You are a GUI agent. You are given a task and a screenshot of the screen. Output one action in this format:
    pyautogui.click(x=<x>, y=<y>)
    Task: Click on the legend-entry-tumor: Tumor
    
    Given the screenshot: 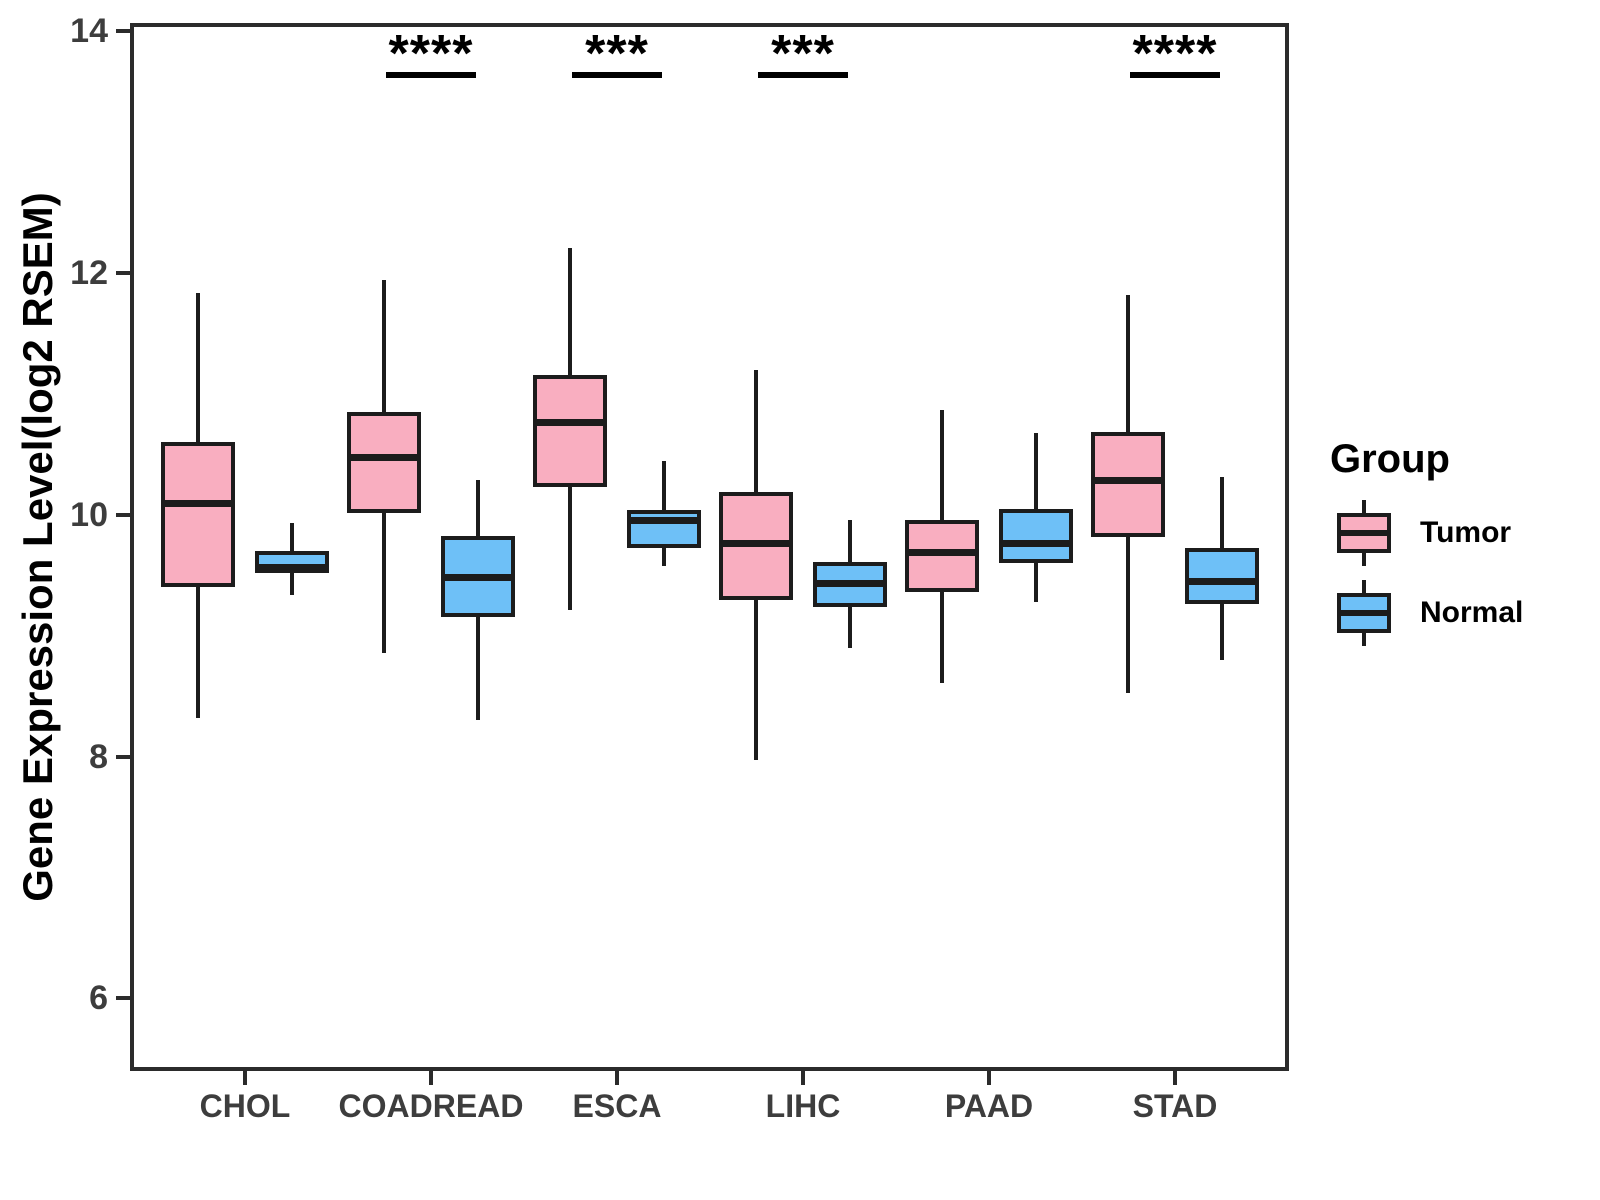 What is the action you would take?
    pyautogui.click(x=1426, y=533)
    